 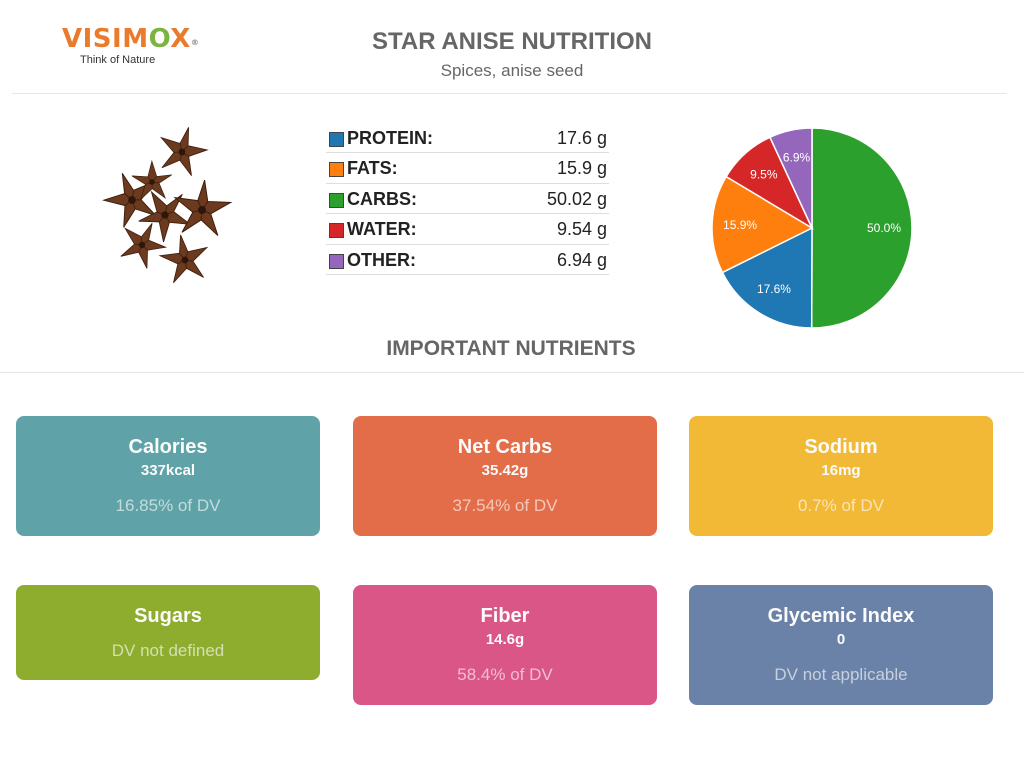 What do you see at coordinates (767, 277) in the screenshot?
I see `pie-slice-protein` at bounding box center [767, 277].